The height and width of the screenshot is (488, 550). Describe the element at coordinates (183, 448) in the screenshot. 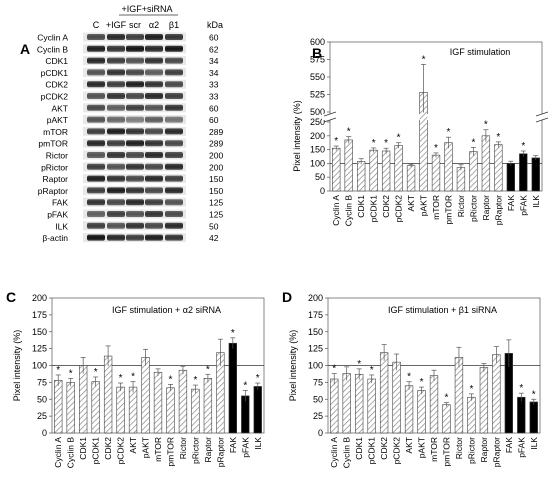

I see `x-tick-label: Rictor` at that location.